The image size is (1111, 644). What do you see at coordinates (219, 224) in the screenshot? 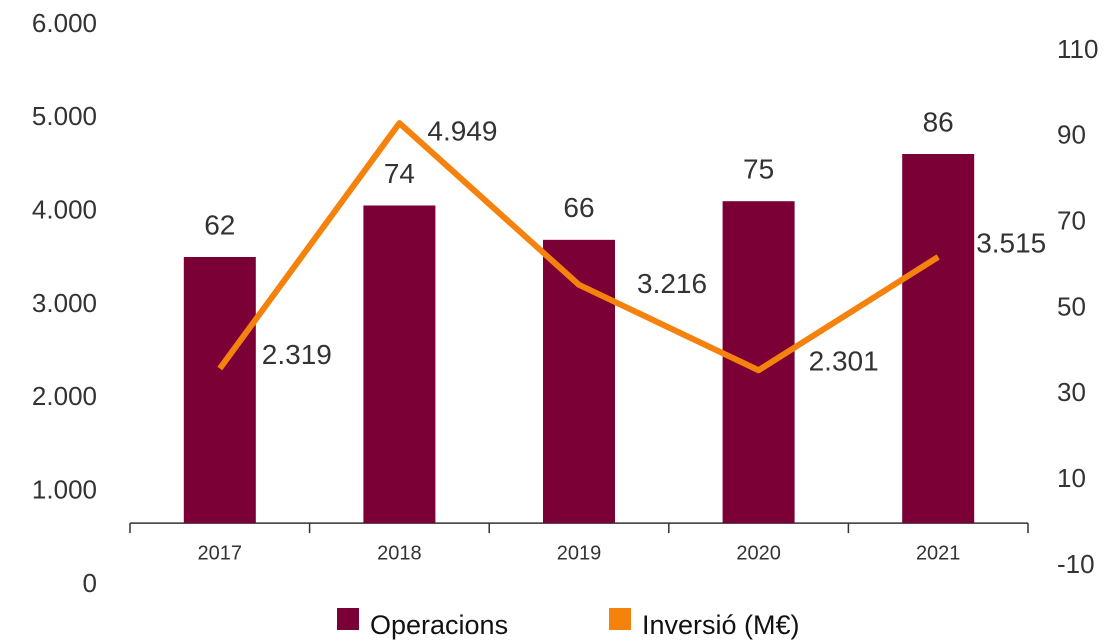
I see `bar-value-label: 62` at bounding box center [219, 224].